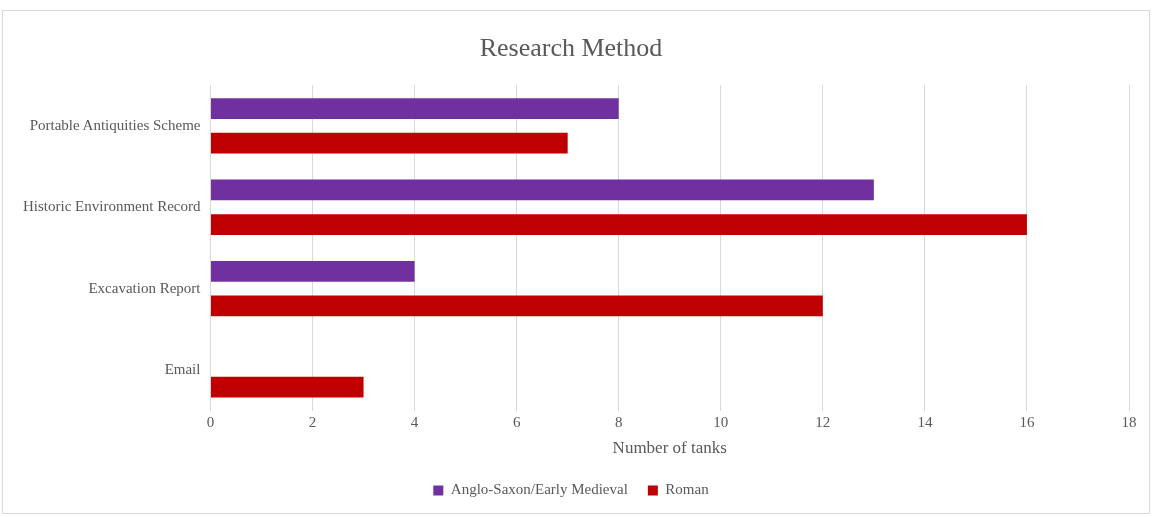 The width and height of the screenshot is (1160, 517). Describe the element at coordinates (111, 206) in the screenshot. I see `y-tick-label: Historic Environment Record` at that location.